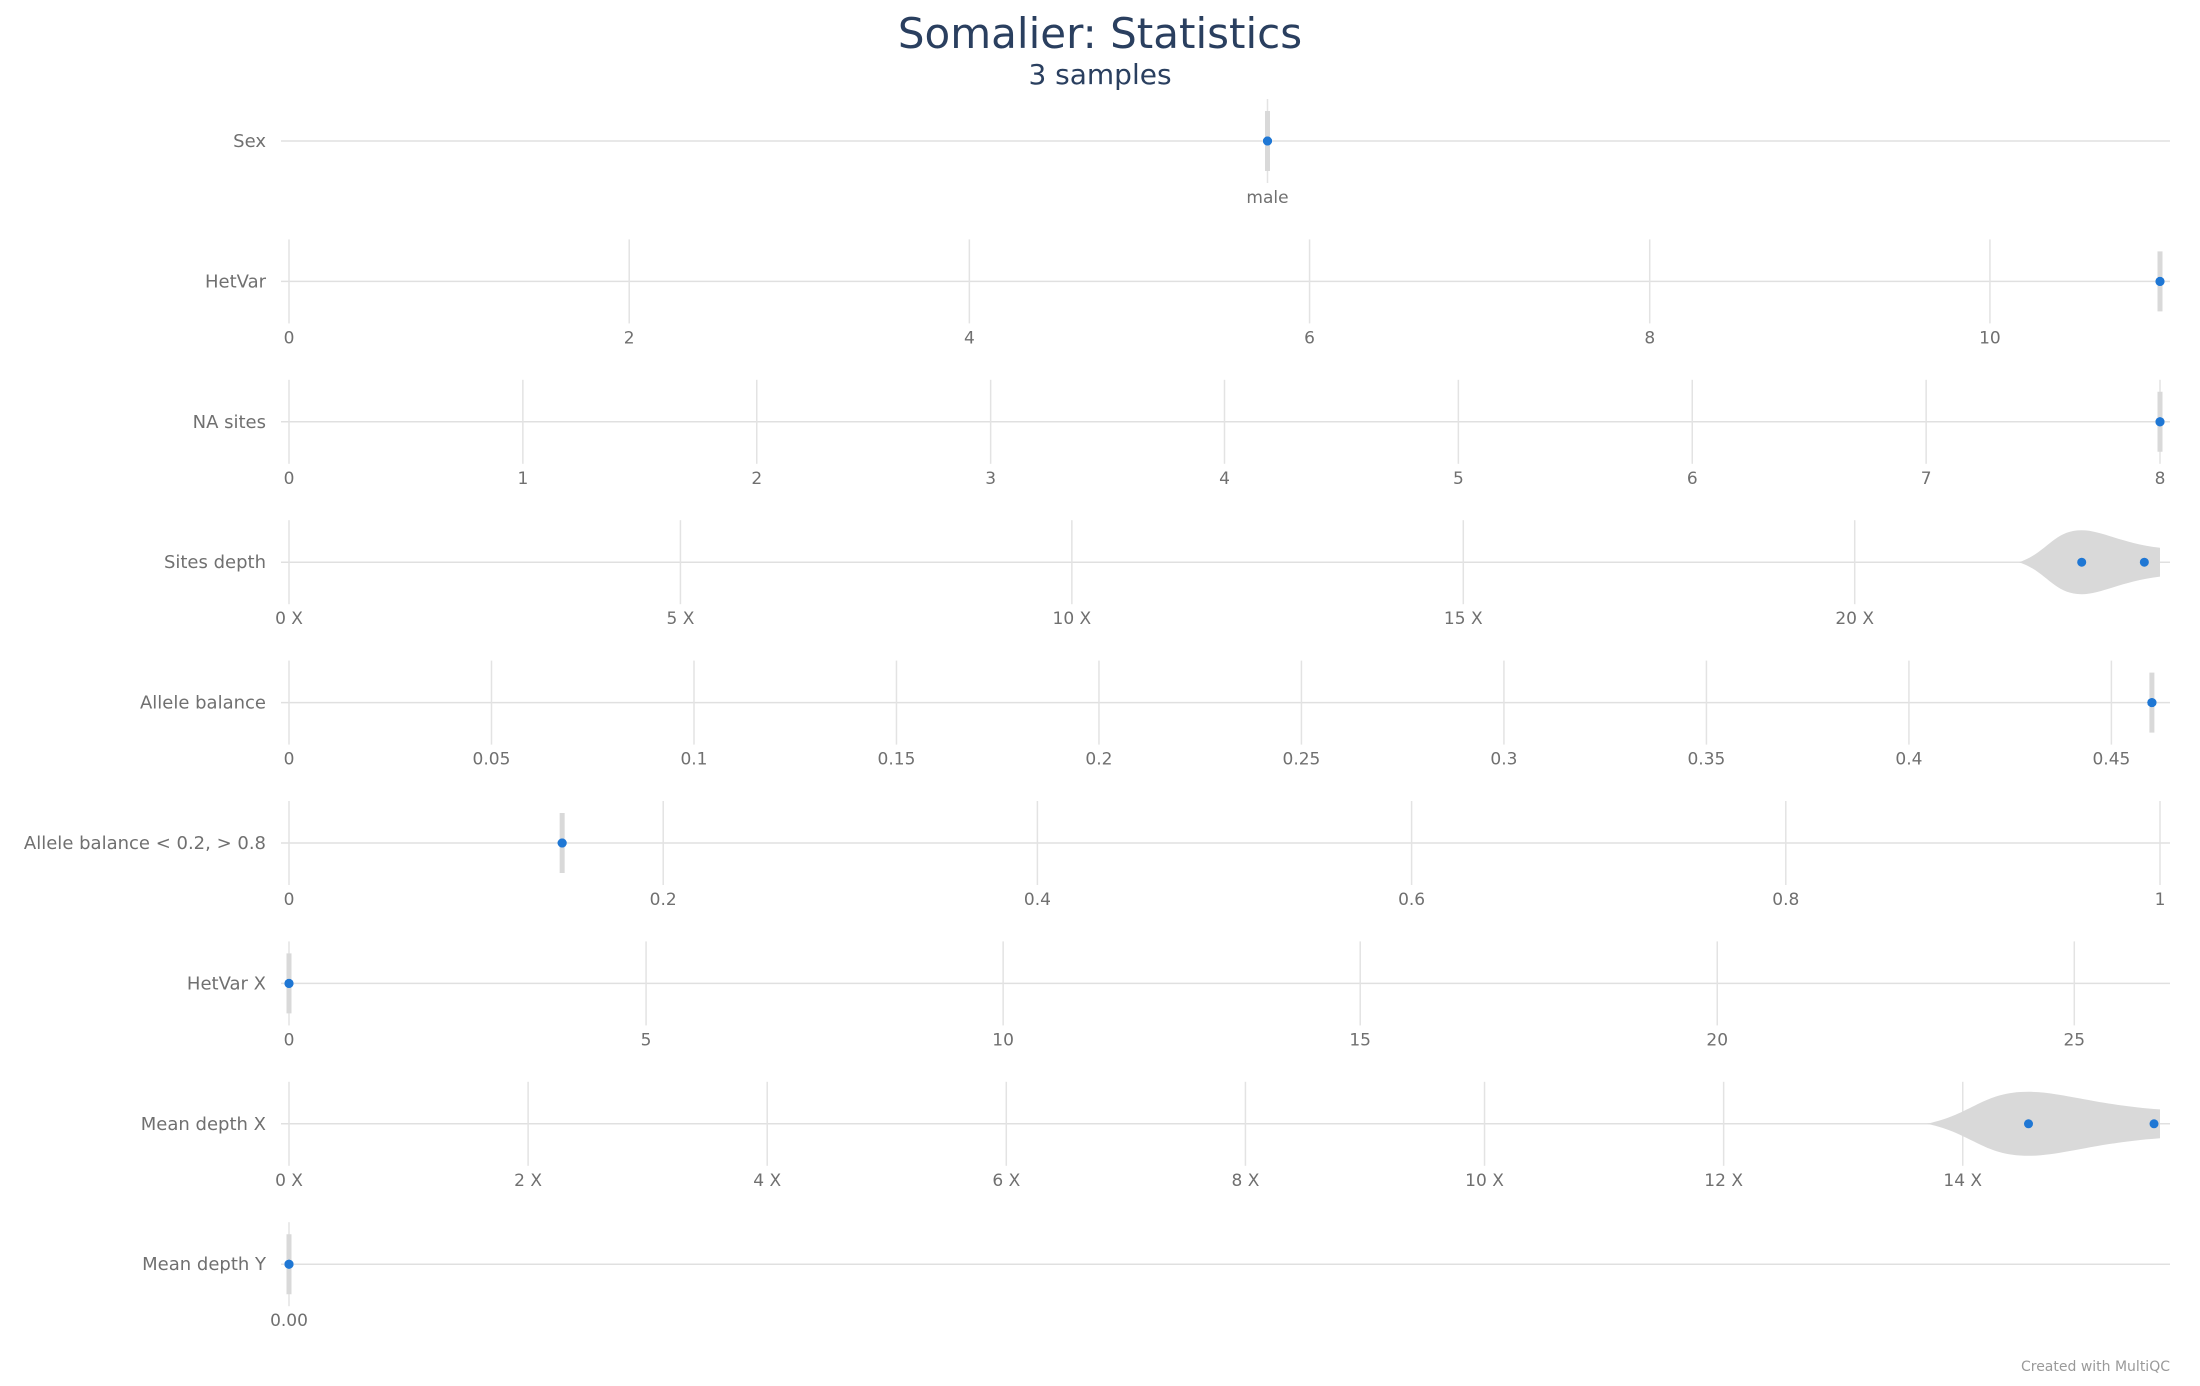 Image resolution: width=2200 pixels, height=1386 pixels. I want to click on tick-label: 0.35, so click(1706, 760).